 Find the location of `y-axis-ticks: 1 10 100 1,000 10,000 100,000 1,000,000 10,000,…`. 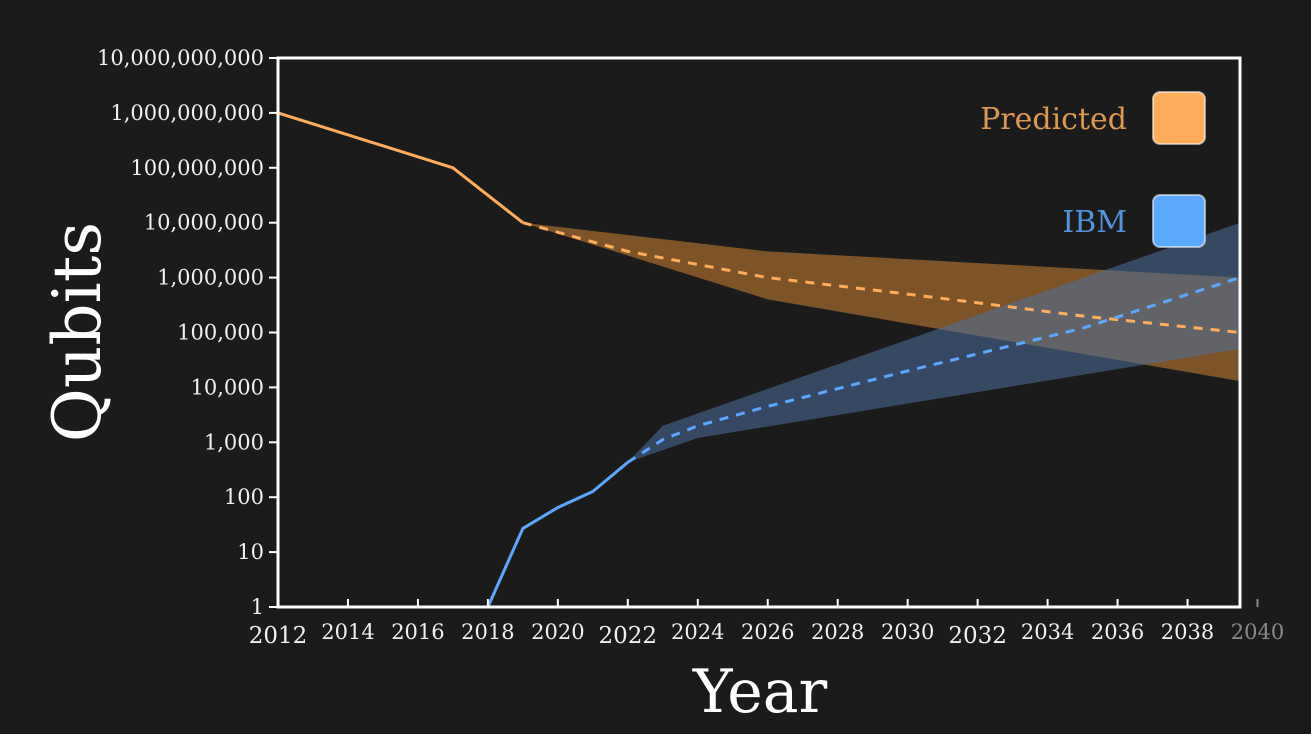

y-axis-ticks: 1 10 100 1,000 10,000 100,000 1,000,000 10,000,… is located at coordinates (187, 332).